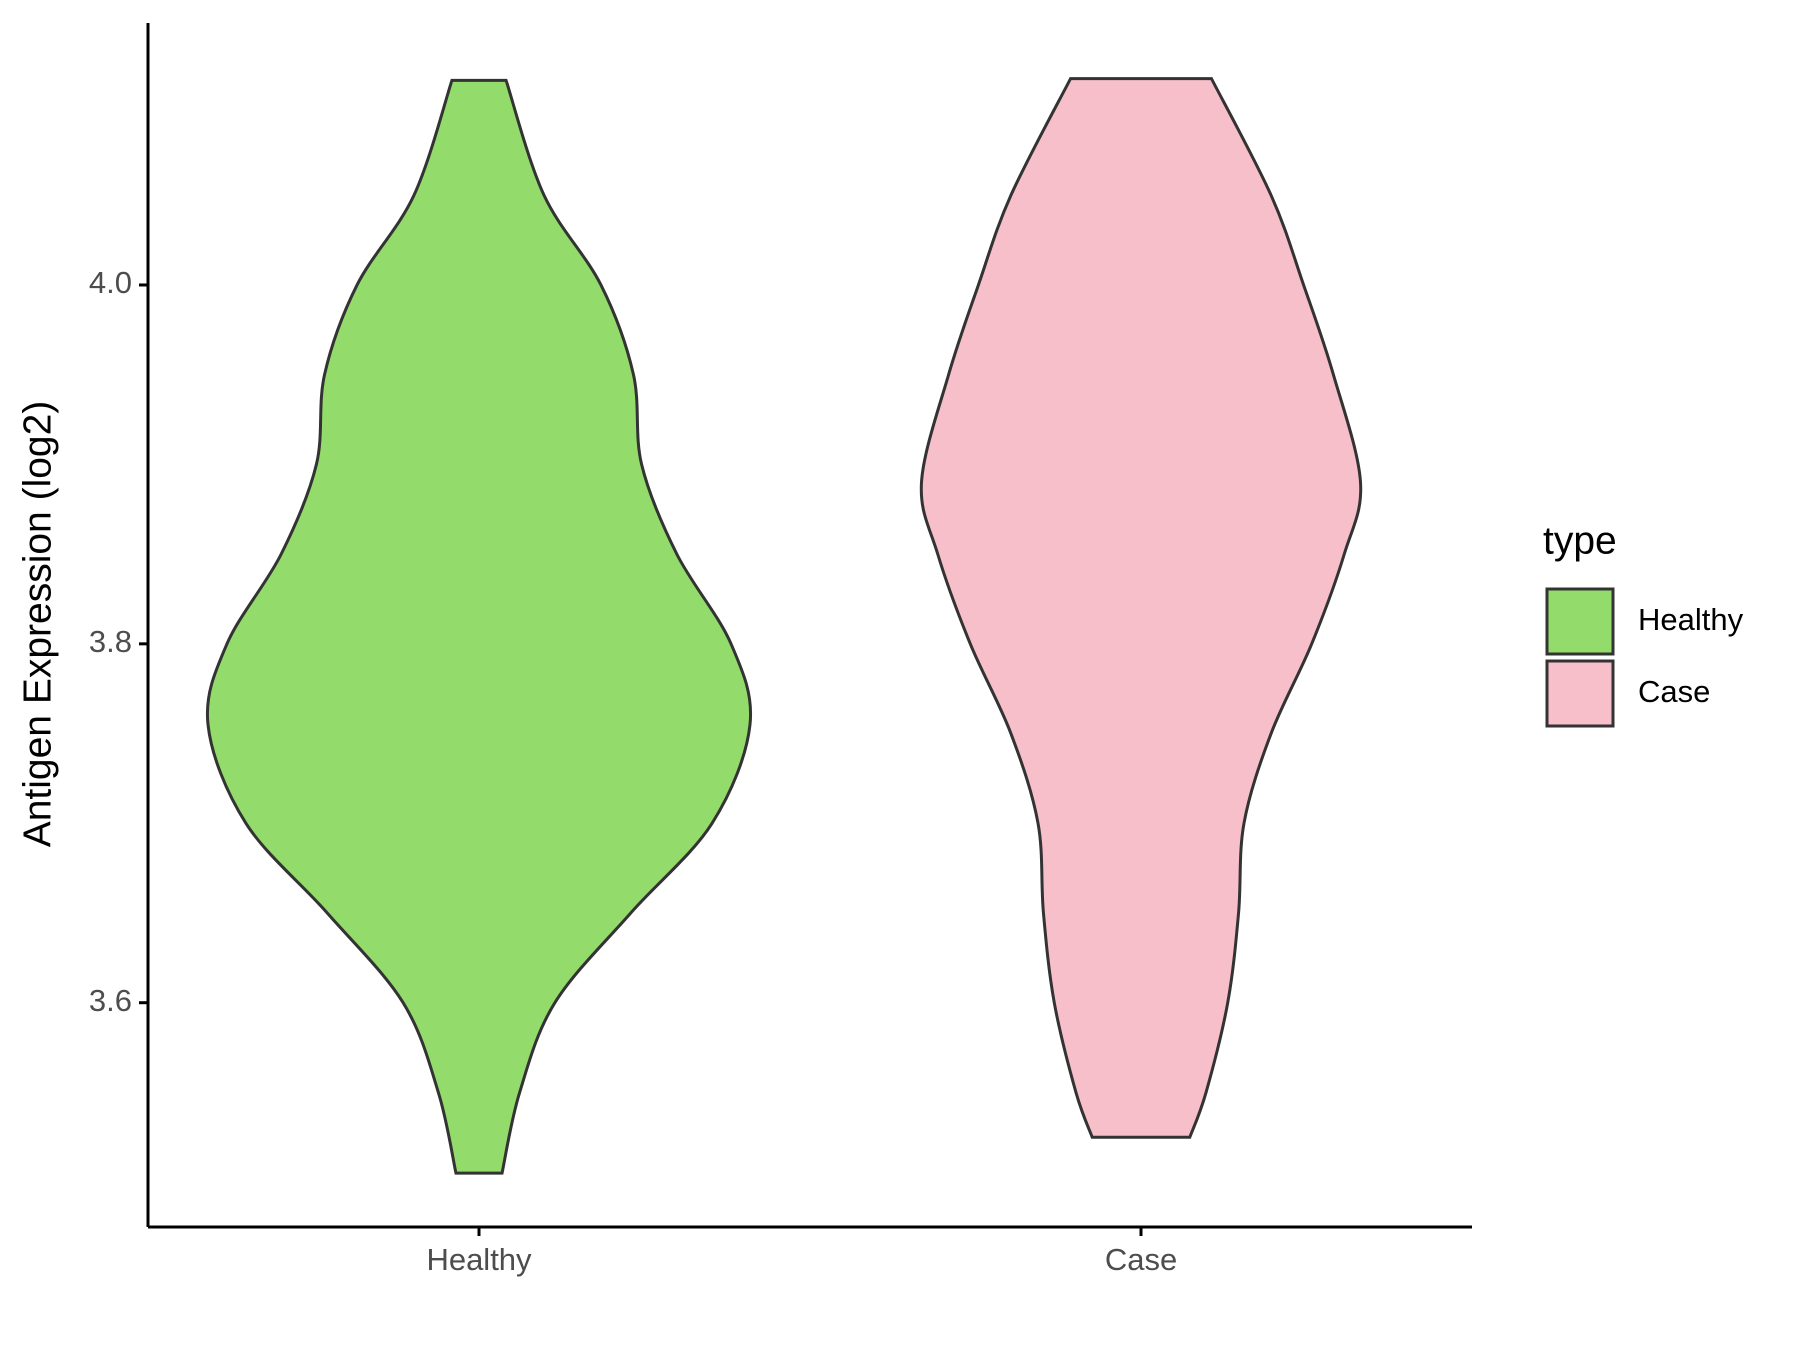  What do you see at coordinates (479, 1259) in the screenshot?
I see `x-tick-label: Healthy` at bounding box center [479, 1259].